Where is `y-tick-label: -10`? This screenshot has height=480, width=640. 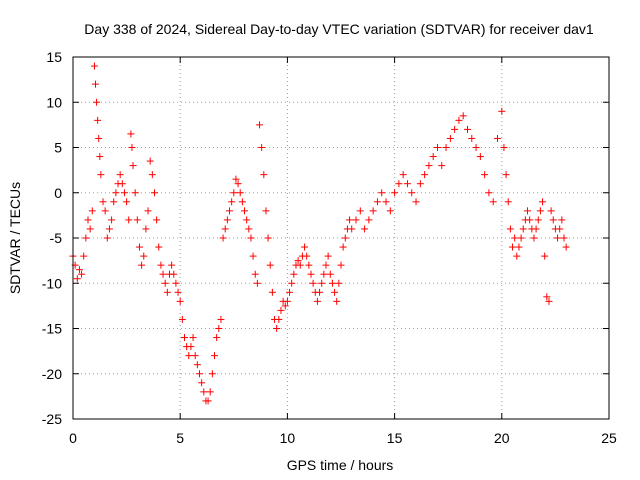 y-tick-label: -10 is located at coordinates (52, 283).